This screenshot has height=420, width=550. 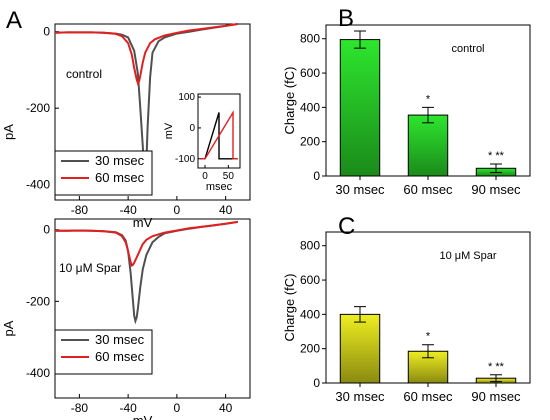 What do you see at coordinates (428, 145) in the screenshot?
I see `bar-60-msec` at bounding box center [428, 145].